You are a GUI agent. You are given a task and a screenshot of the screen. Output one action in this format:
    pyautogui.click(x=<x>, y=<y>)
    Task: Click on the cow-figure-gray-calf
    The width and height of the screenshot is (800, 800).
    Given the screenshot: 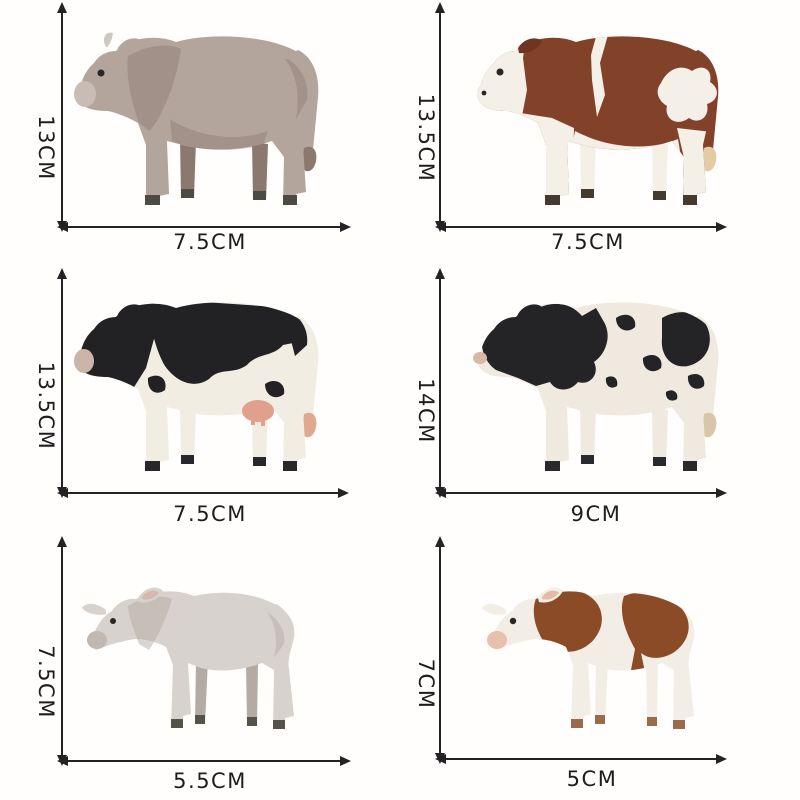 What is the action you would take?
    pyautogui.click(x=188, y=658)
    